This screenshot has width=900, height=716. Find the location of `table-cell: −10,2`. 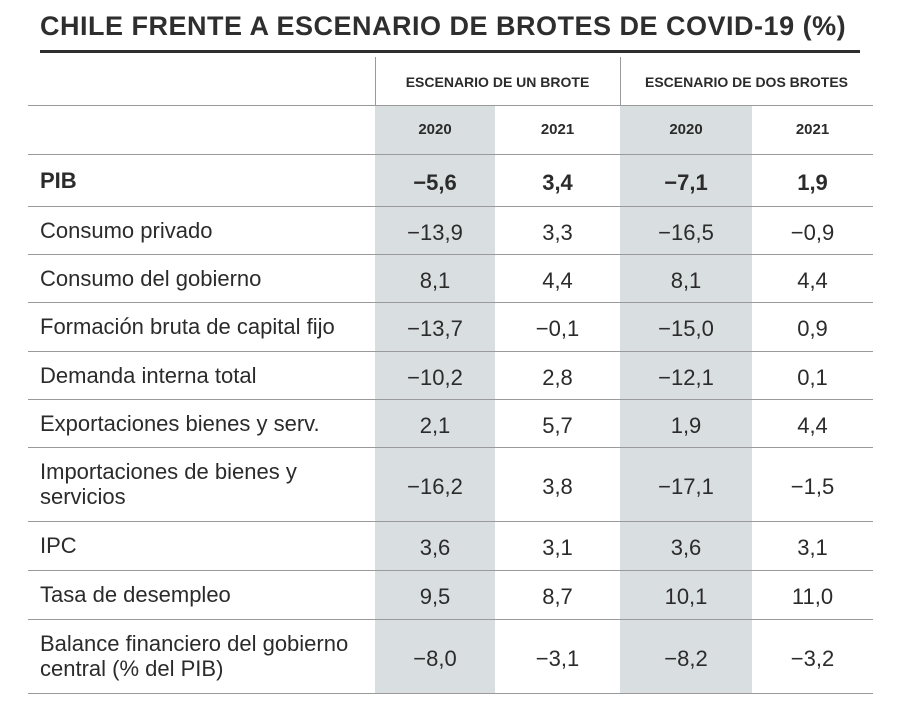

table-cell: −10,2 is located at coordinates (435, 377).